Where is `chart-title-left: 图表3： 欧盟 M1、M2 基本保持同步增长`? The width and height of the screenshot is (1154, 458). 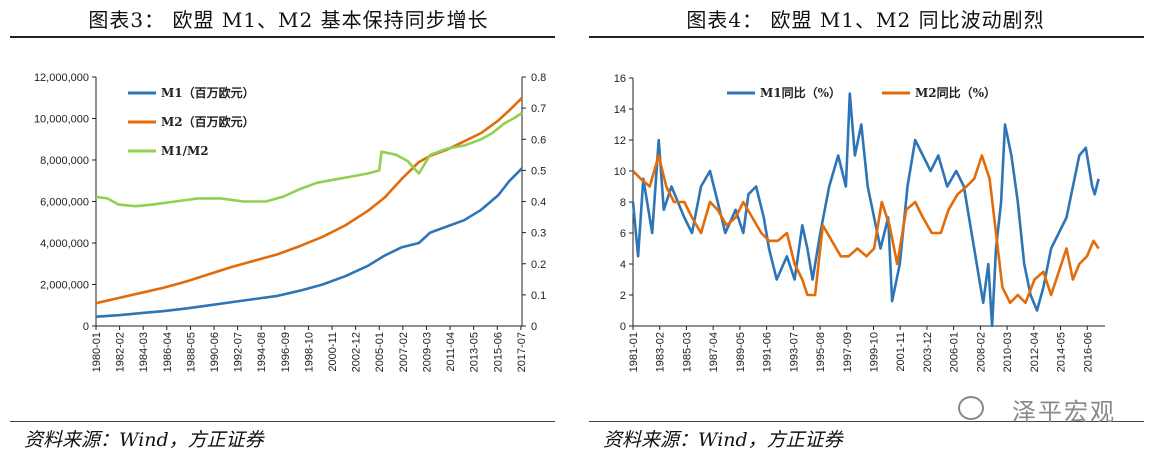 chart-title-left: 图表3： 欧盟 M1、M2 基本保持同步增长 is located at coordinates (288, 20).